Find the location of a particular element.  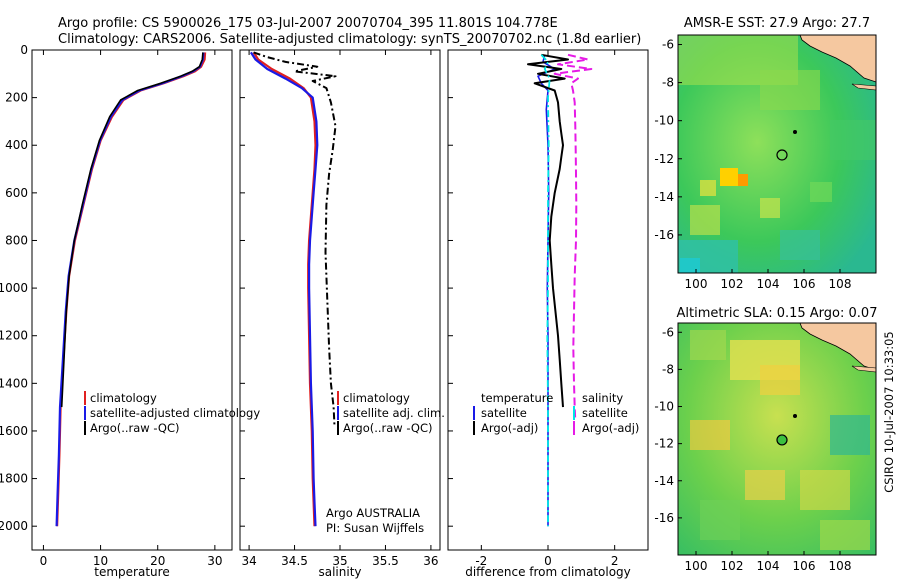

salinity-xlabel: salinity is located at coordinates (339, 572).